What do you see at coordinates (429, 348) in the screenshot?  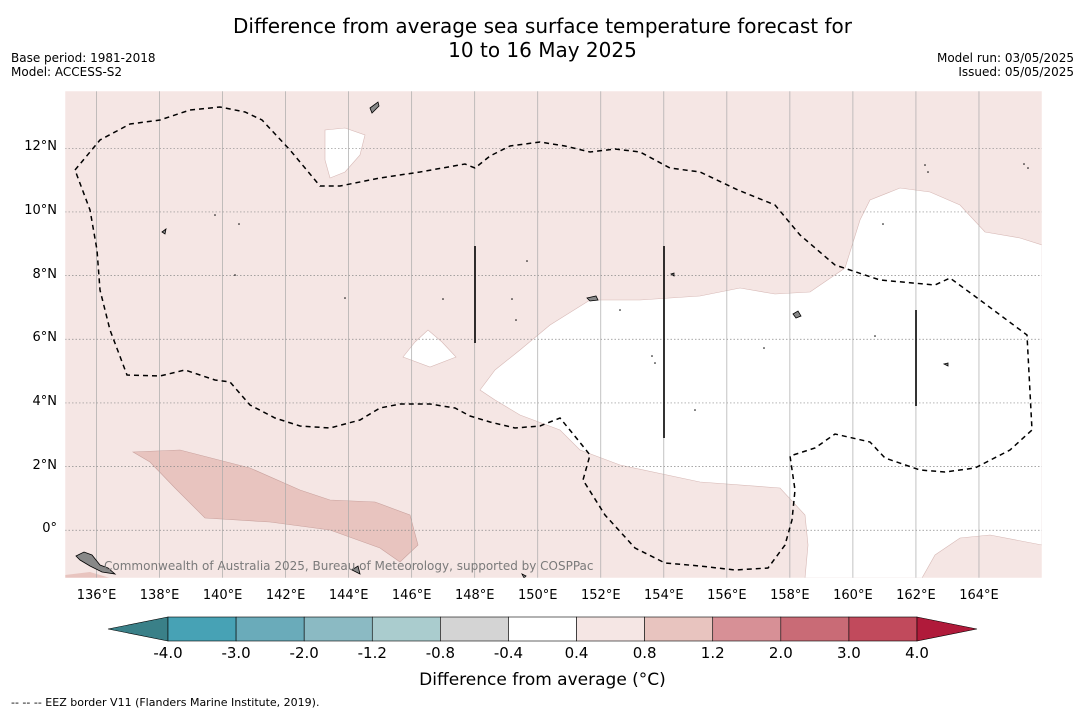 I see `neutral-region-small` at bounding box center [429, 348].